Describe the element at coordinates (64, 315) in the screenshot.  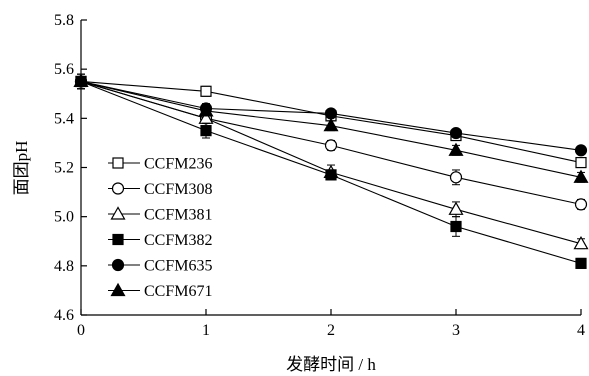
I see `y-tick-label: 4.6` at that location.